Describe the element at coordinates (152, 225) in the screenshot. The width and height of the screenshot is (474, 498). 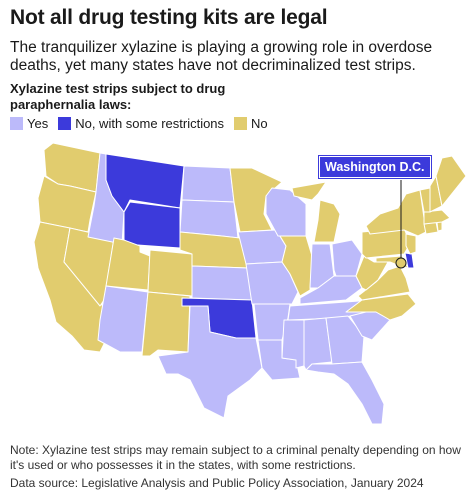
I see `state-wyoming` at that location.